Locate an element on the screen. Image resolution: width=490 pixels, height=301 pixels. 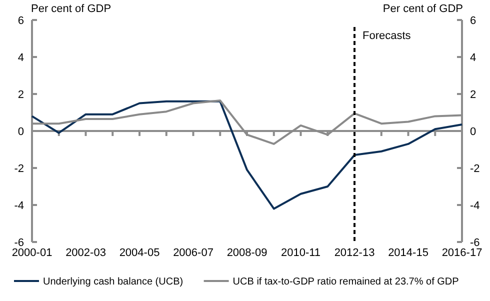
legend-label: Underlying cash balance (UCB) is located at coordinates (113, 282).